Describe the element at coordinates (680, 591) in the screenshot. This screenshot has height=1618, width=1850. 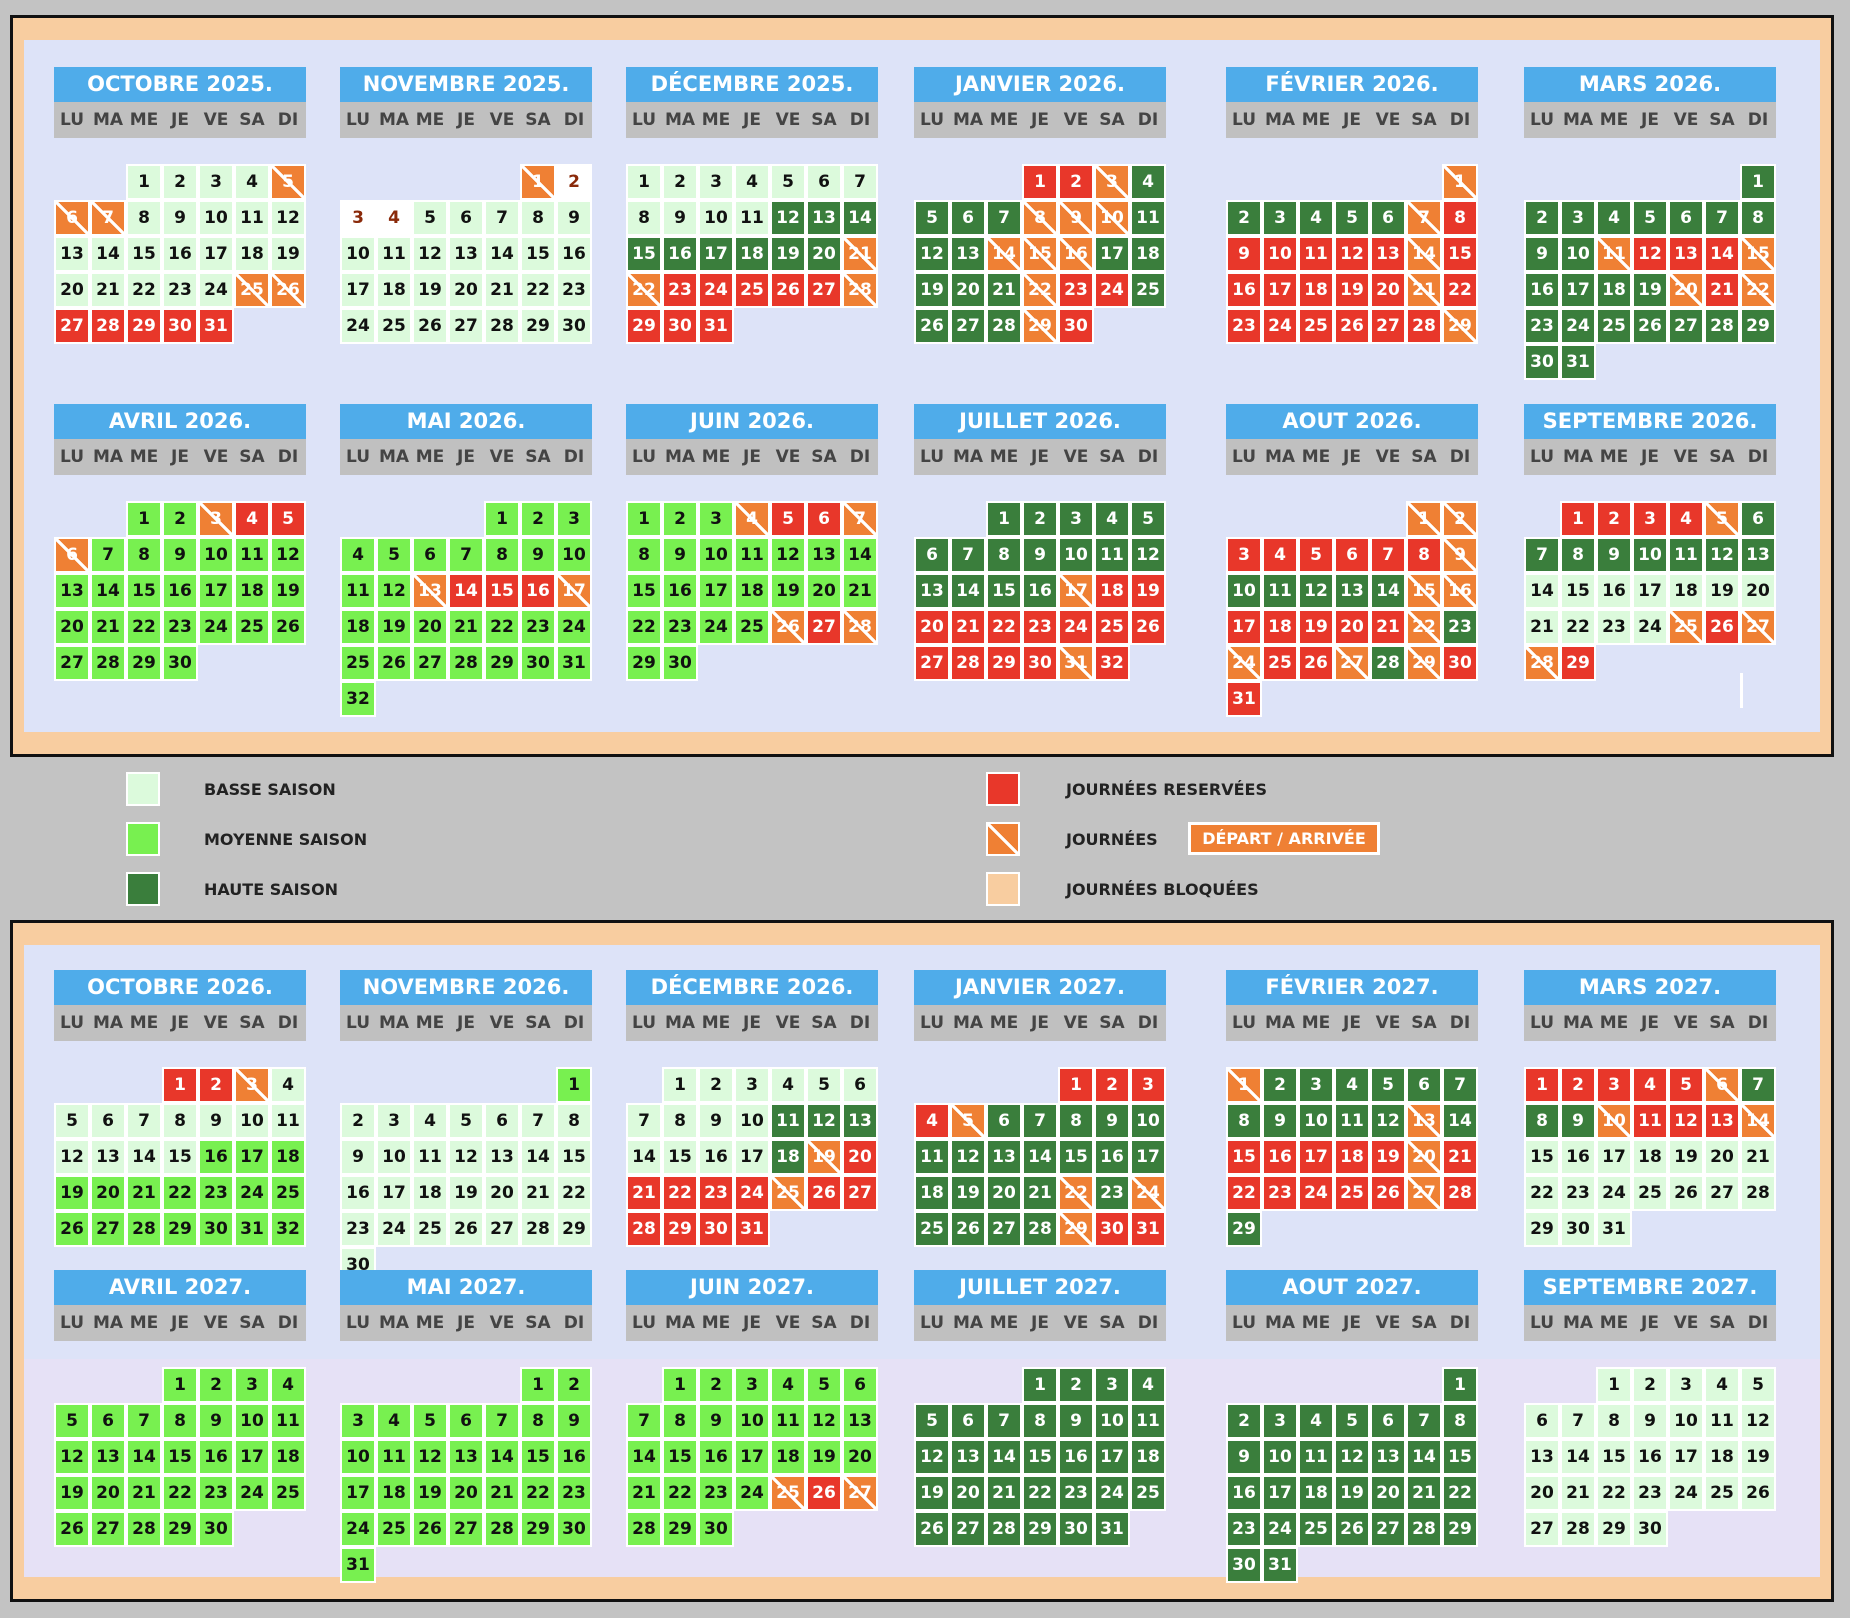
I see `day-cell: 16` at that location.